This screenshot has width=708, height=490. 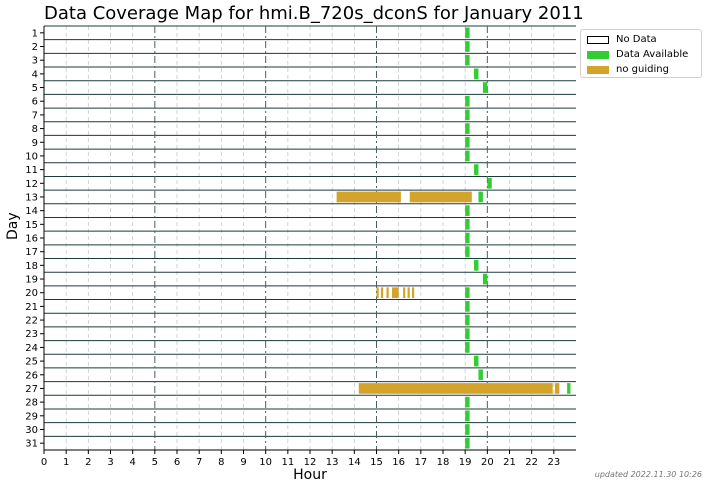 What do you see at coordinates (31, 403) in the screenshot?
I see `y-tick-label: 28` at bounding box center [31, 403].